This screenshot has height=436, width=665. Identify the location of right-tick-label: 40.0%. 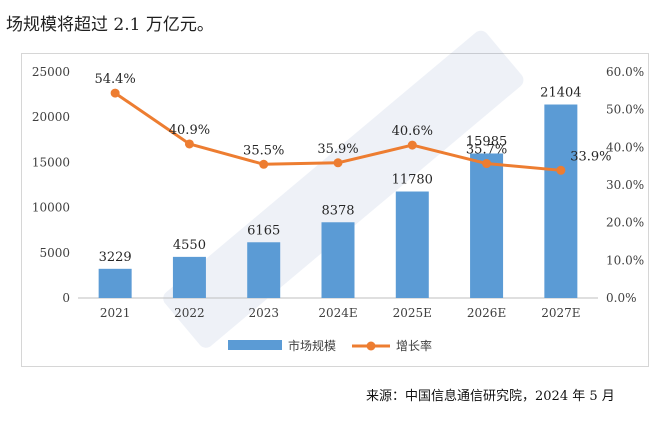
(625, 147).